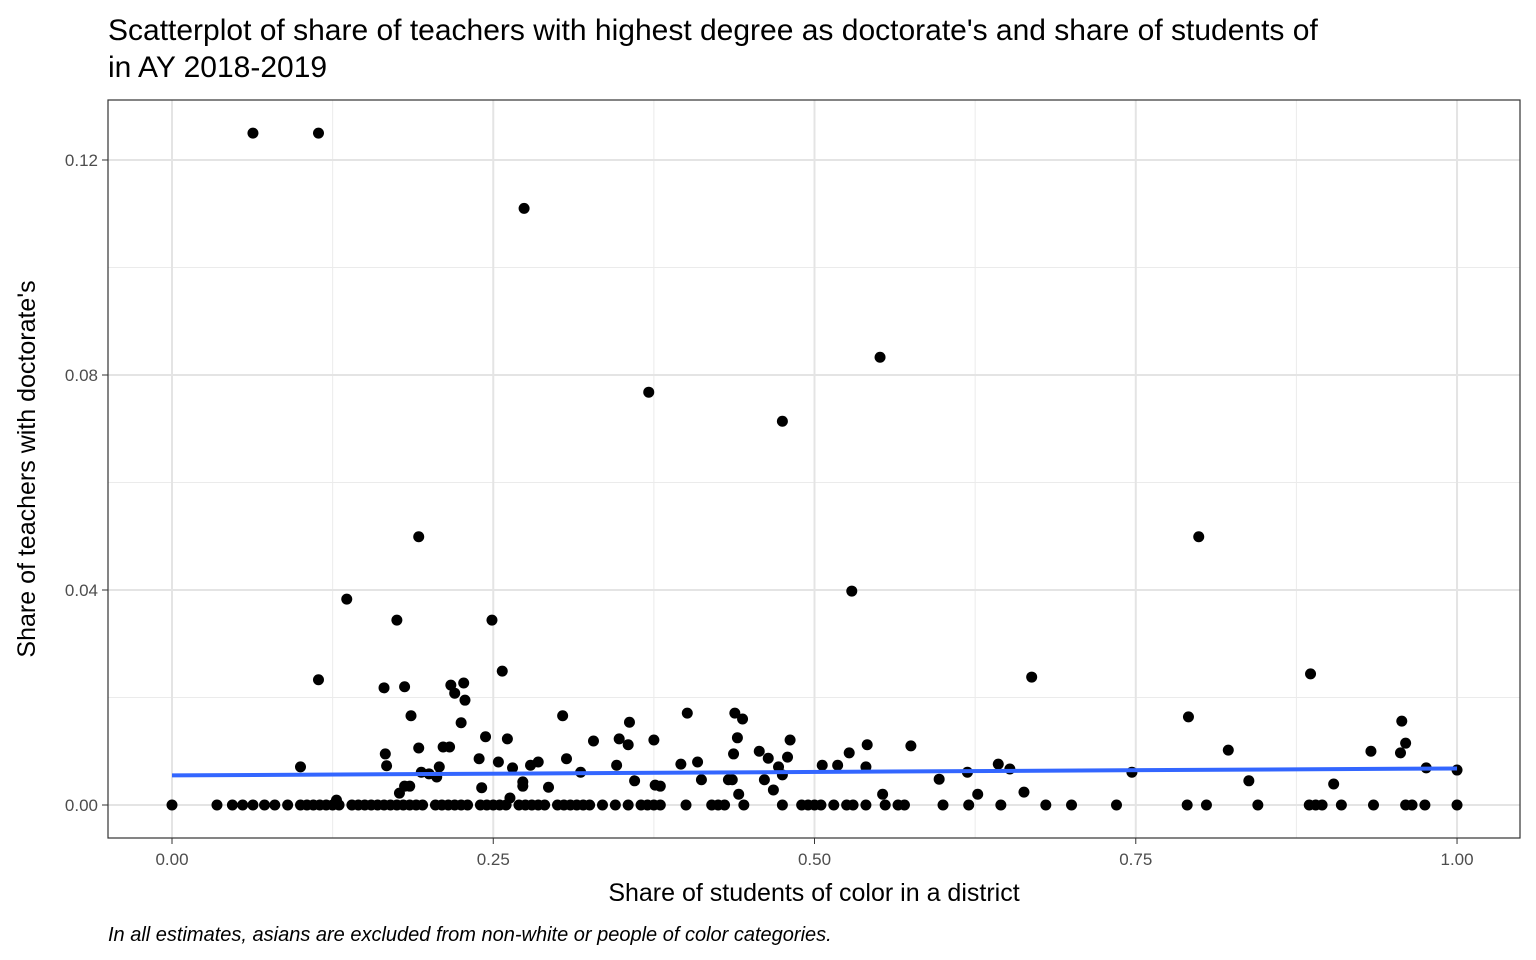  Describe the element at coordinates (81, 375) in the screenshot. I see `y-tick-label: 0.08` at that location.